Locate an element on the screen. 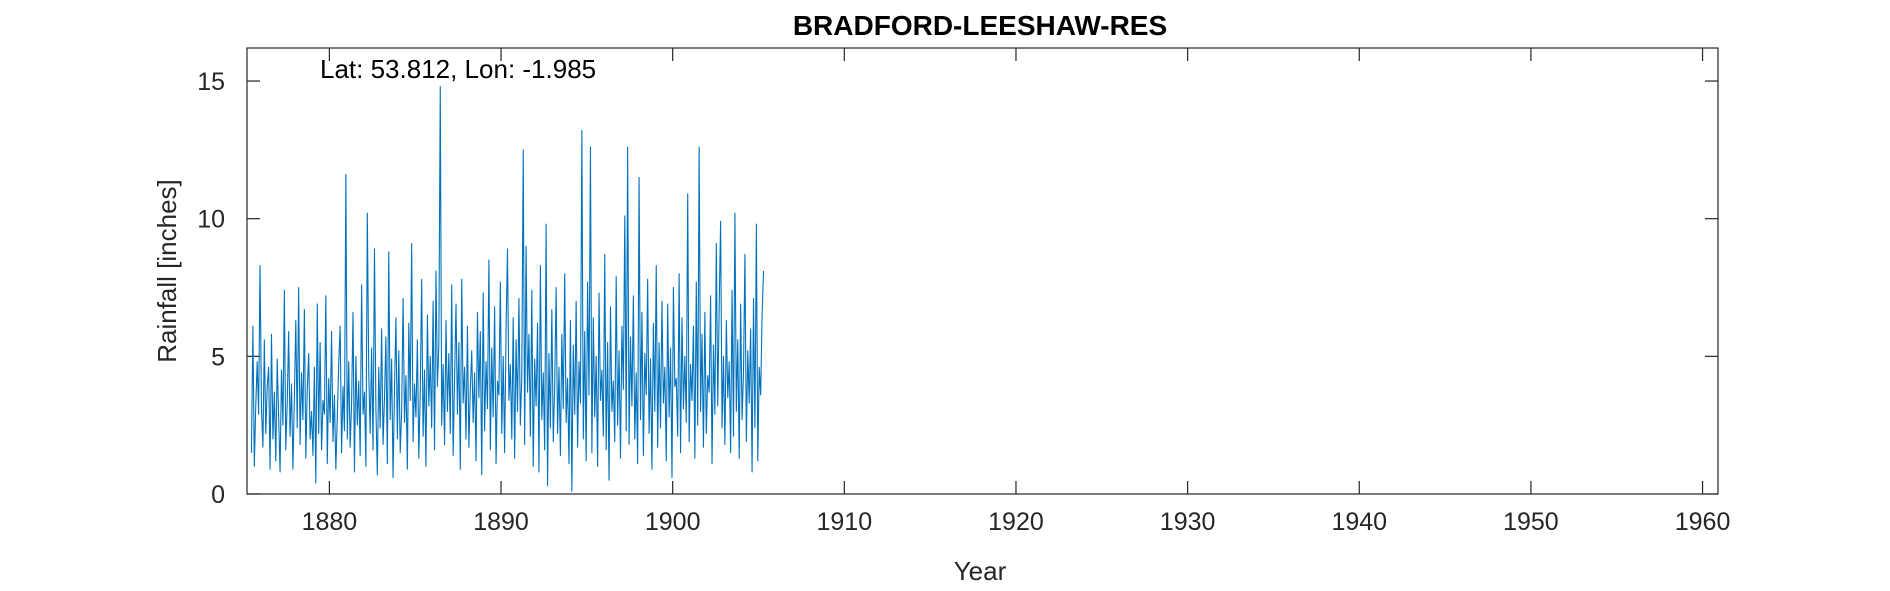  y-tick-label: 10 is located at coordinates (211, 220).